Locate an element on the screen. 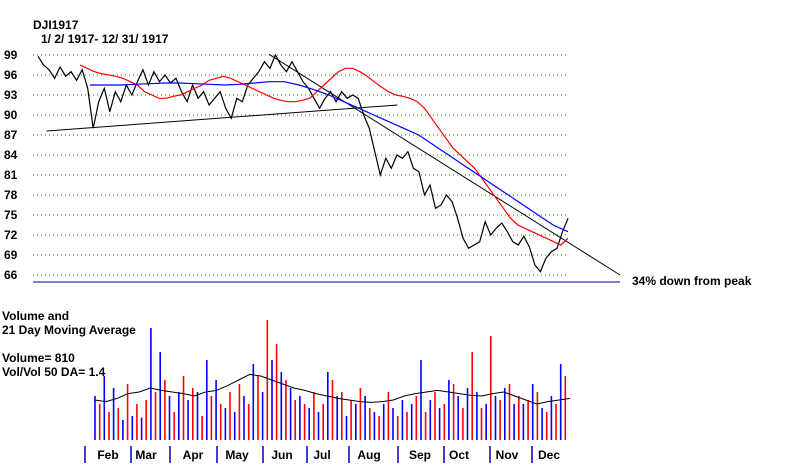 The width and height of the screenshot is (800, 465). price-y-tick-label: 78 is located at coordinates (11, 195).